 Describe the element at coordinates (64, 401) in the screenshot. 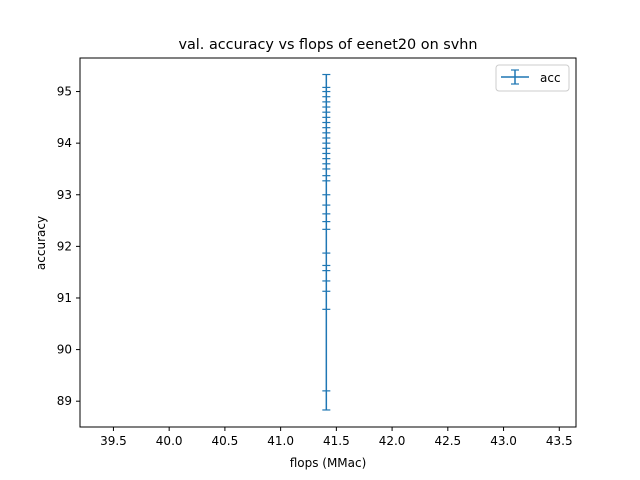

I see `y-tick-label: 89` at that location.